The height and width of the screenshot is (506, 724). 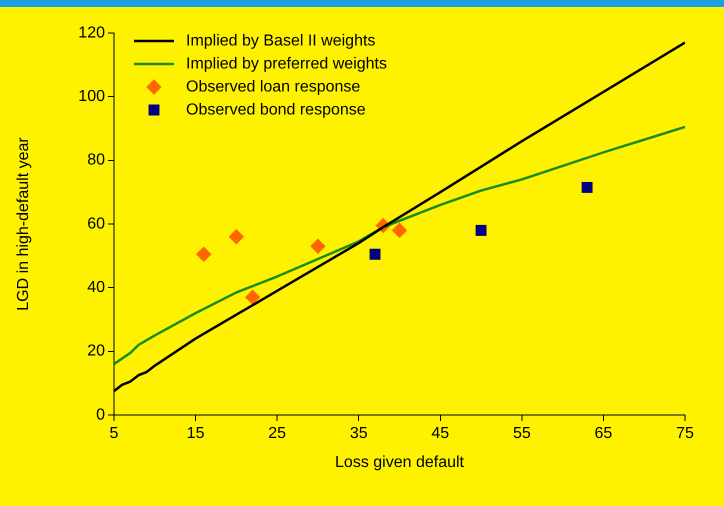 I want to click on y-tick-label: 40, so click(x=96, y=287).